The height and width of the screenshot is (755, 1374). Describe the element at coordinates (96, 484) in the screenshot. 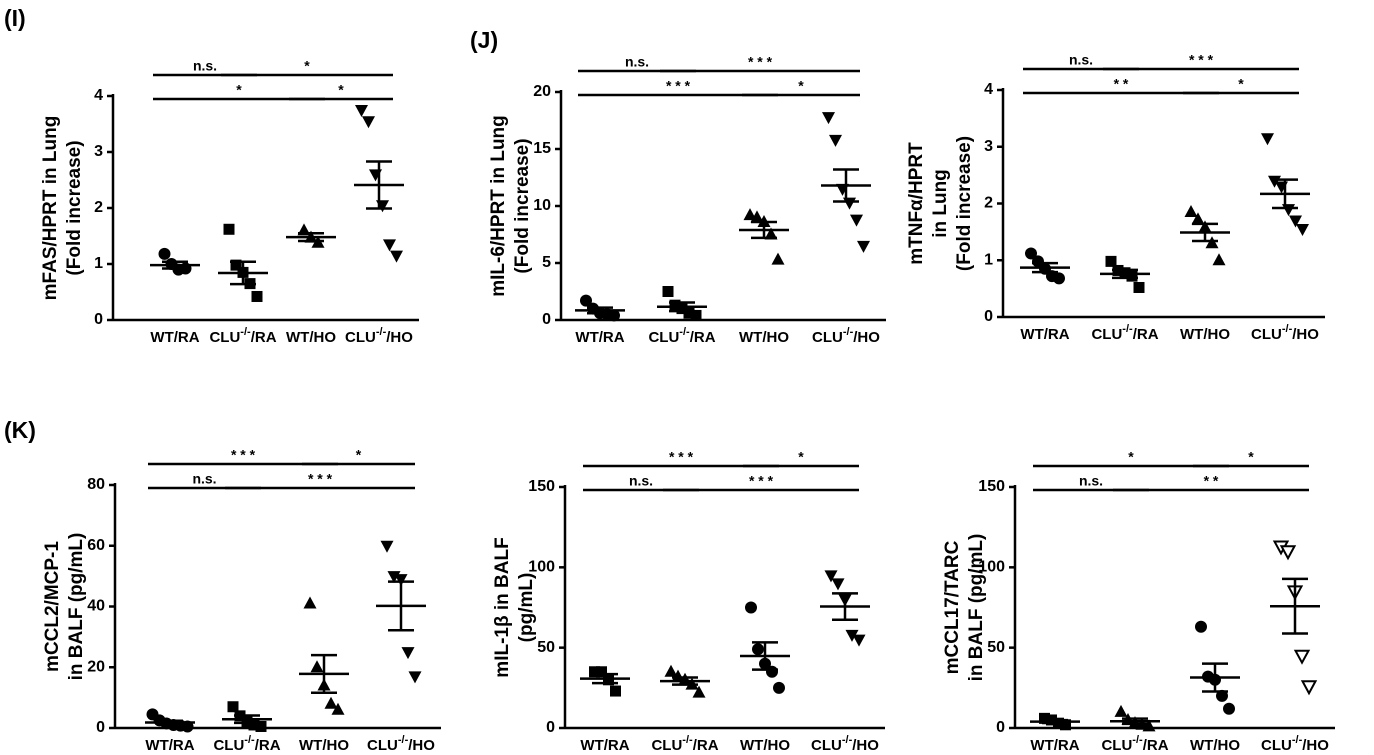

I see `y-tick-label: 80` at that location.